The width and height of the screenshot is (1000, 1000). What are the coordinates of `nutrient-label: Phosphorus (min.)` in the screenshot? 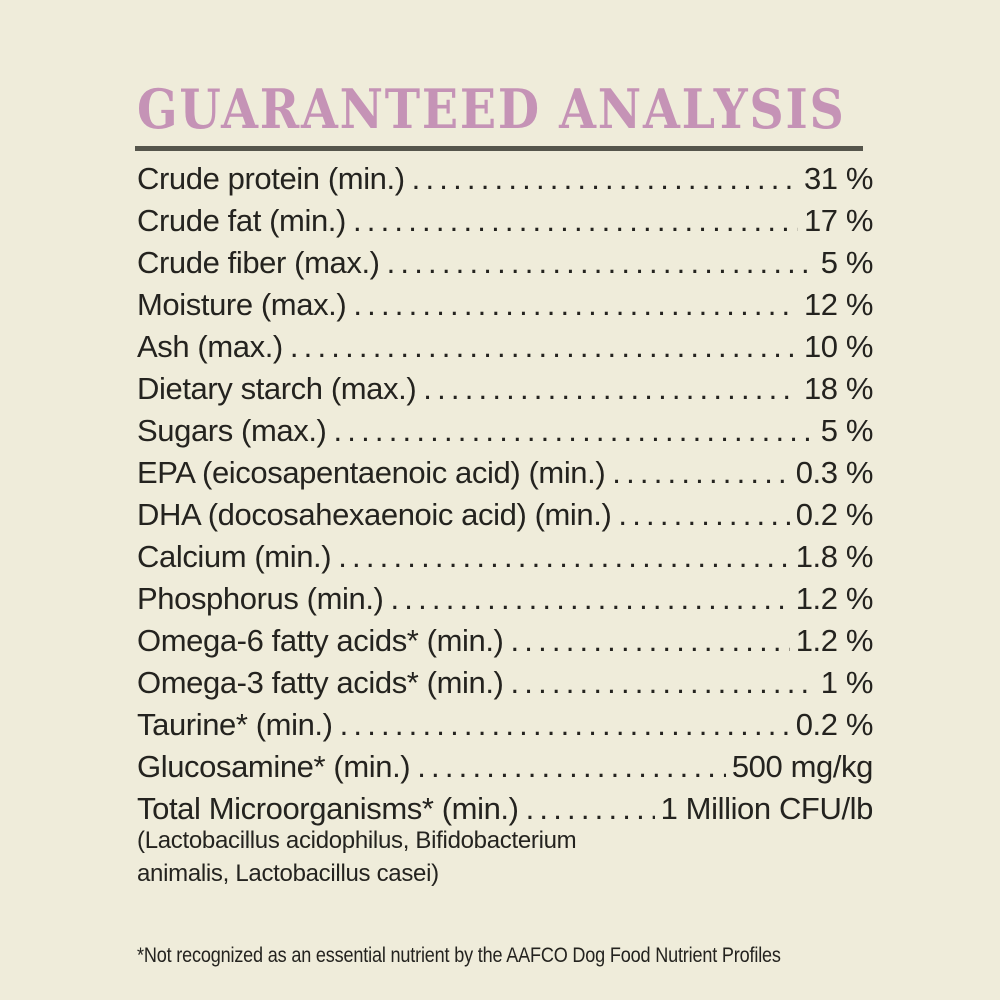 It's located at (260, 598).